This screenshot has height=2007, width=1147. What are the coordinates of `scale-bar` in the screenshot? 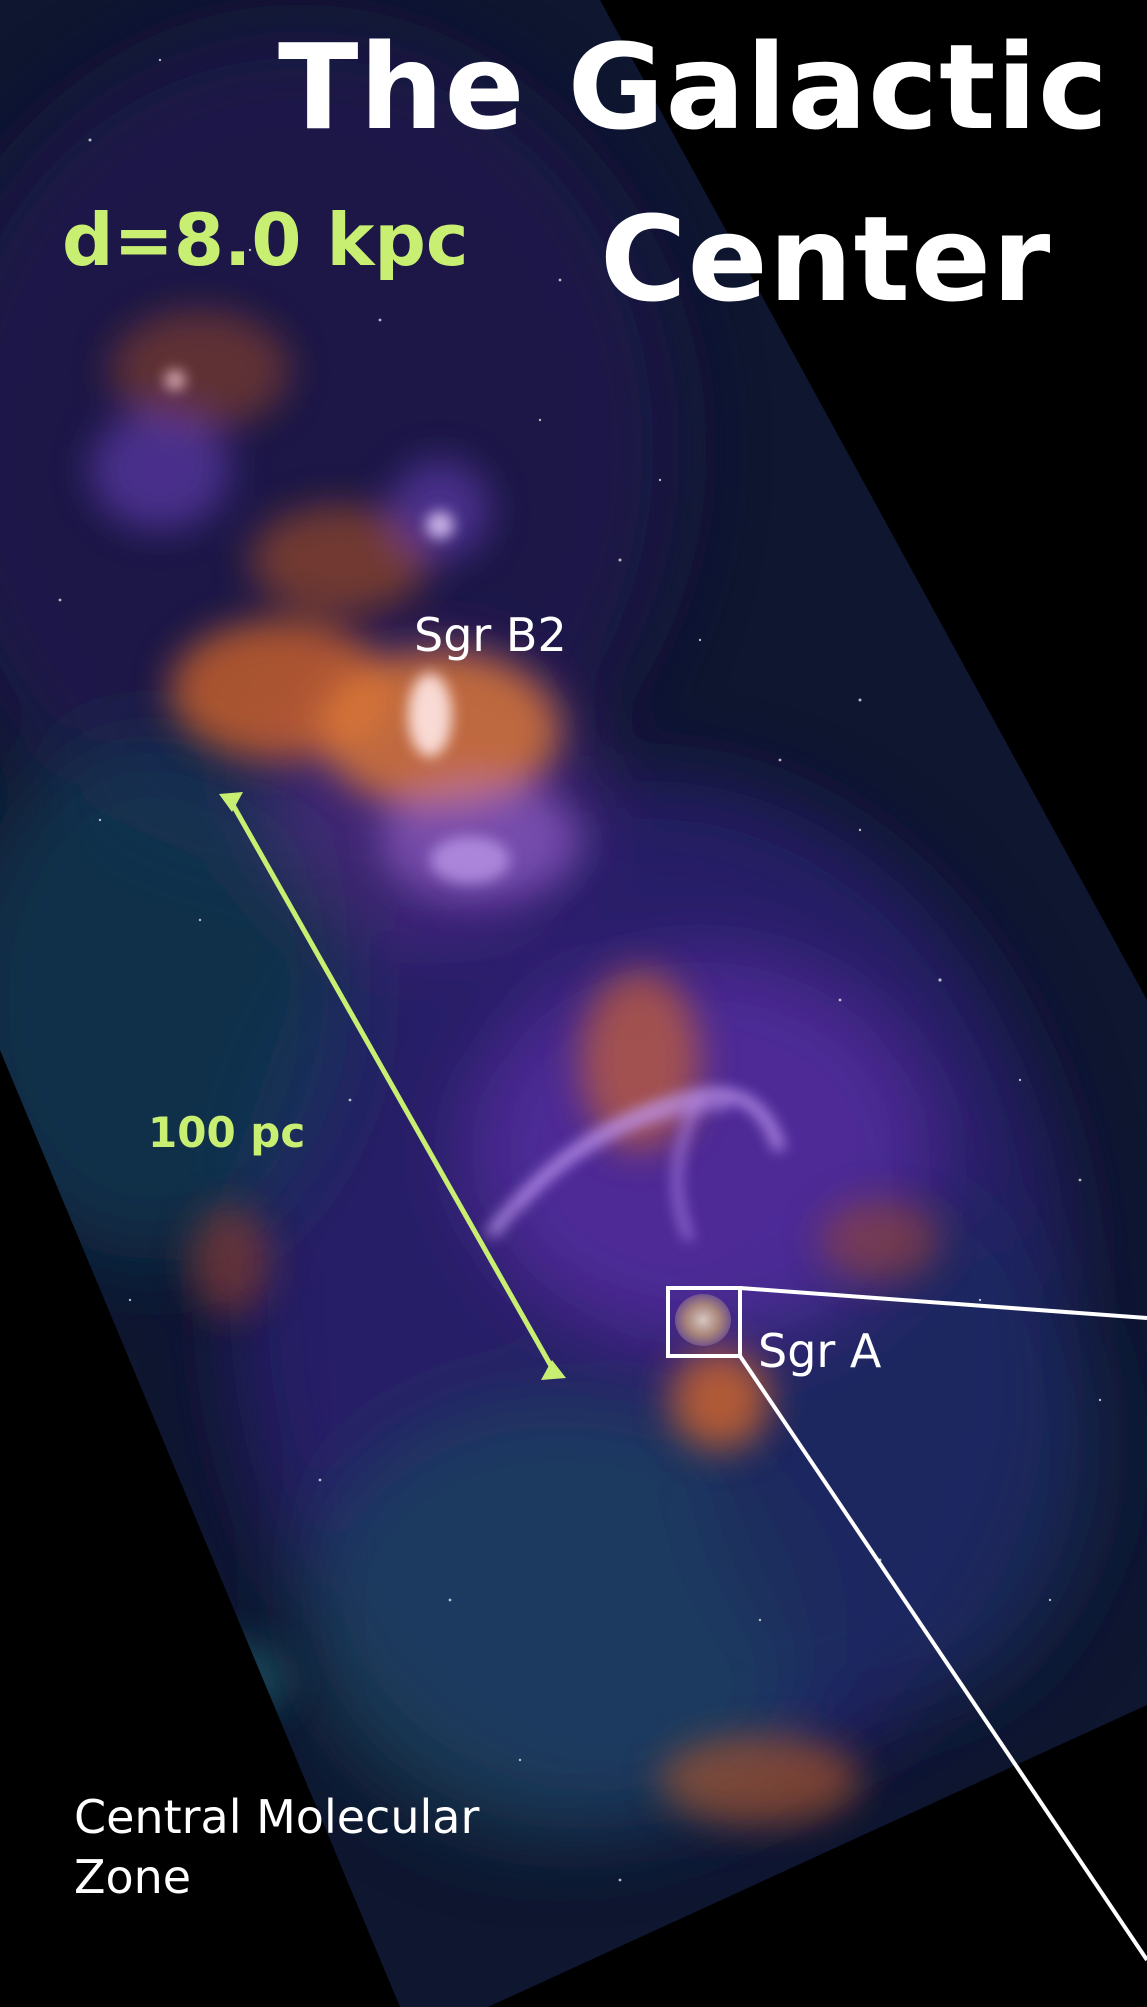 It's located at (392, 1086).